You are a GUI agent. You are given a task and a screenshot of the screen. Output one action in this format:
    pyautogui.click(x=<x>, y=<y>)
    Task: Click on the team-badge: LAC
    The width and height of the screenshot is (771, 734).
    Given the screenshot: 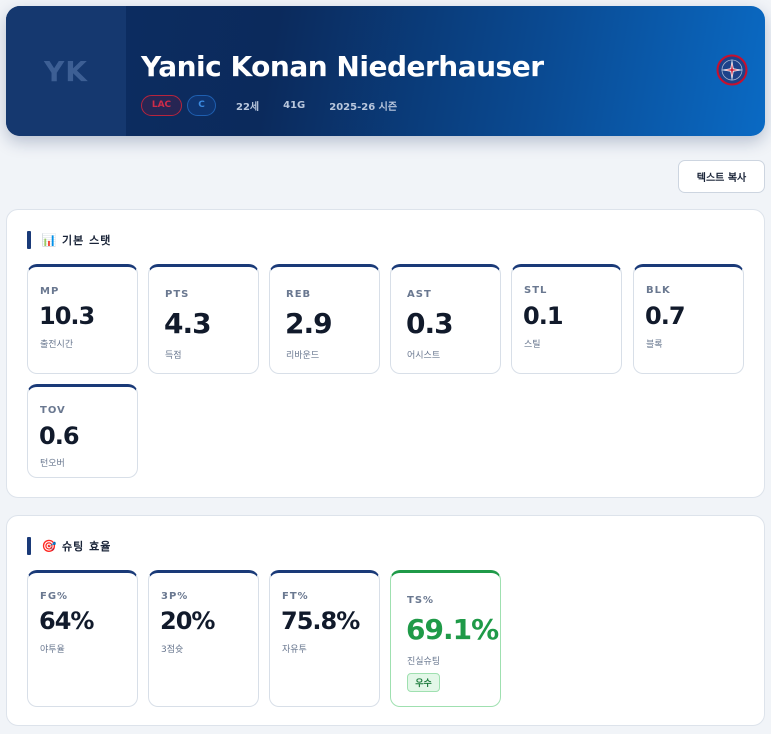 What is the action you would take?
    pyautogui.click(x=161, y=105)
    